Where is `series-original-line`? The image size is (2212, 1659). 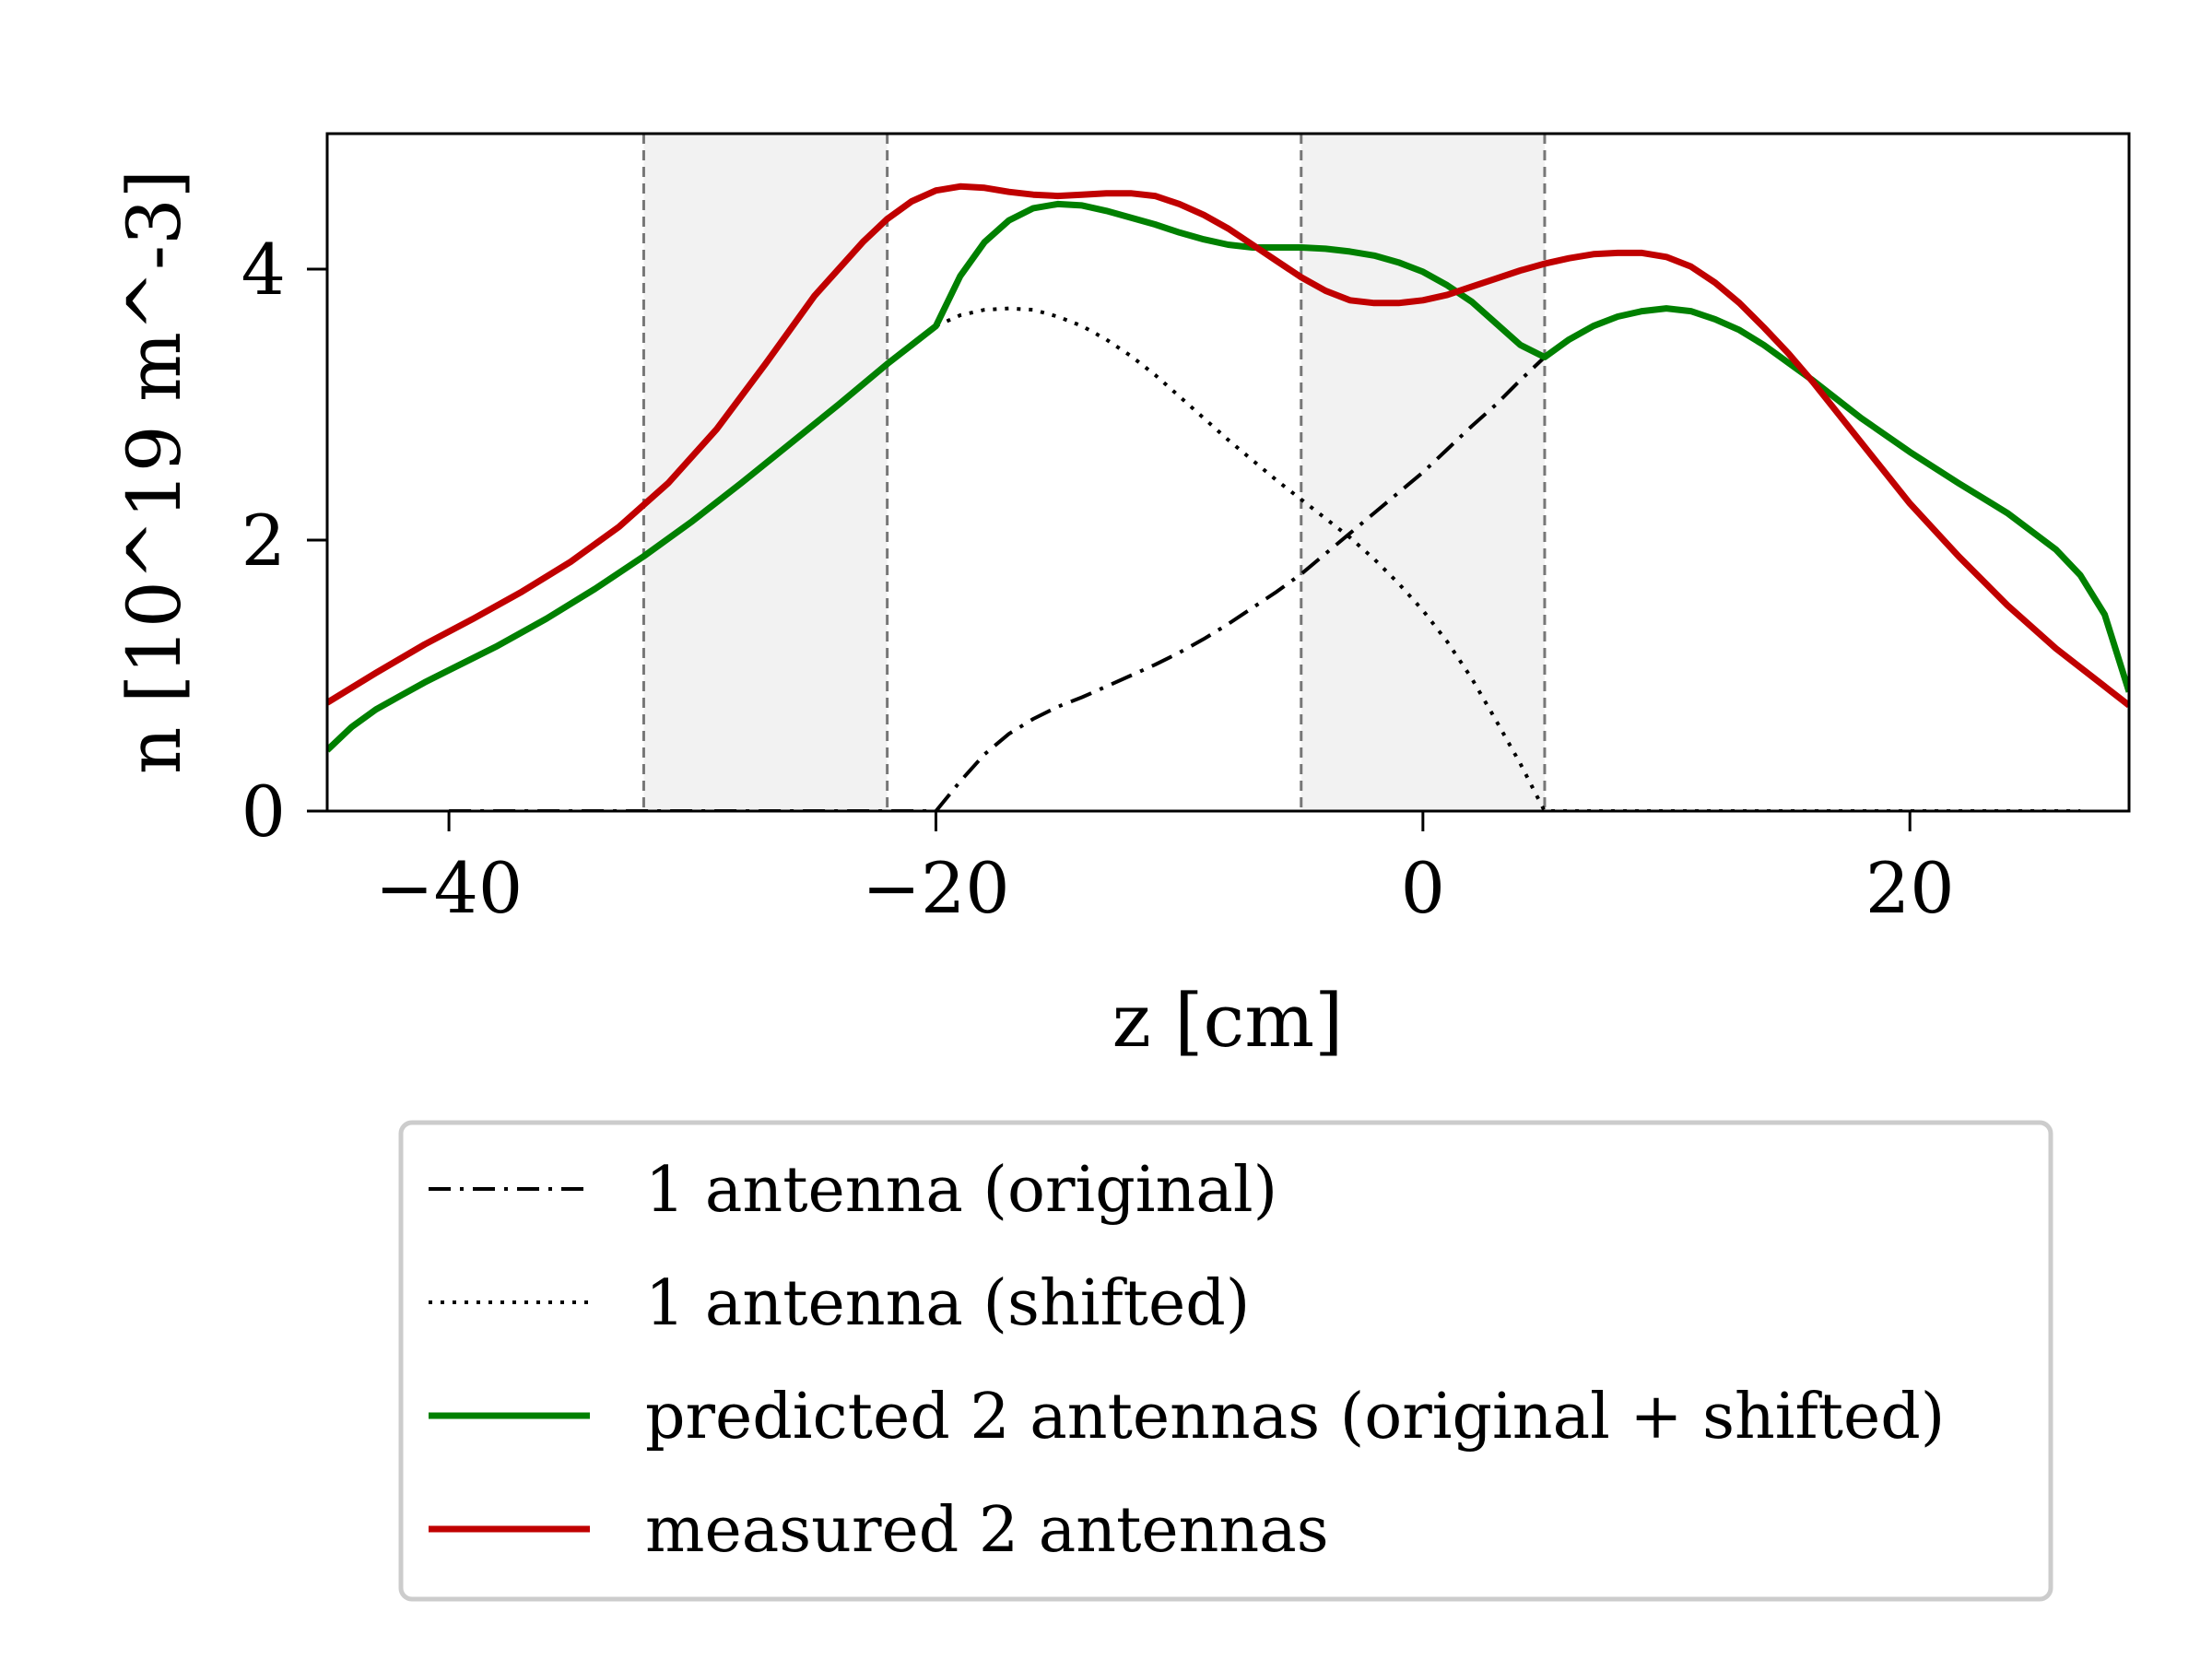 series-original-line is located at coordinates (998, 583).